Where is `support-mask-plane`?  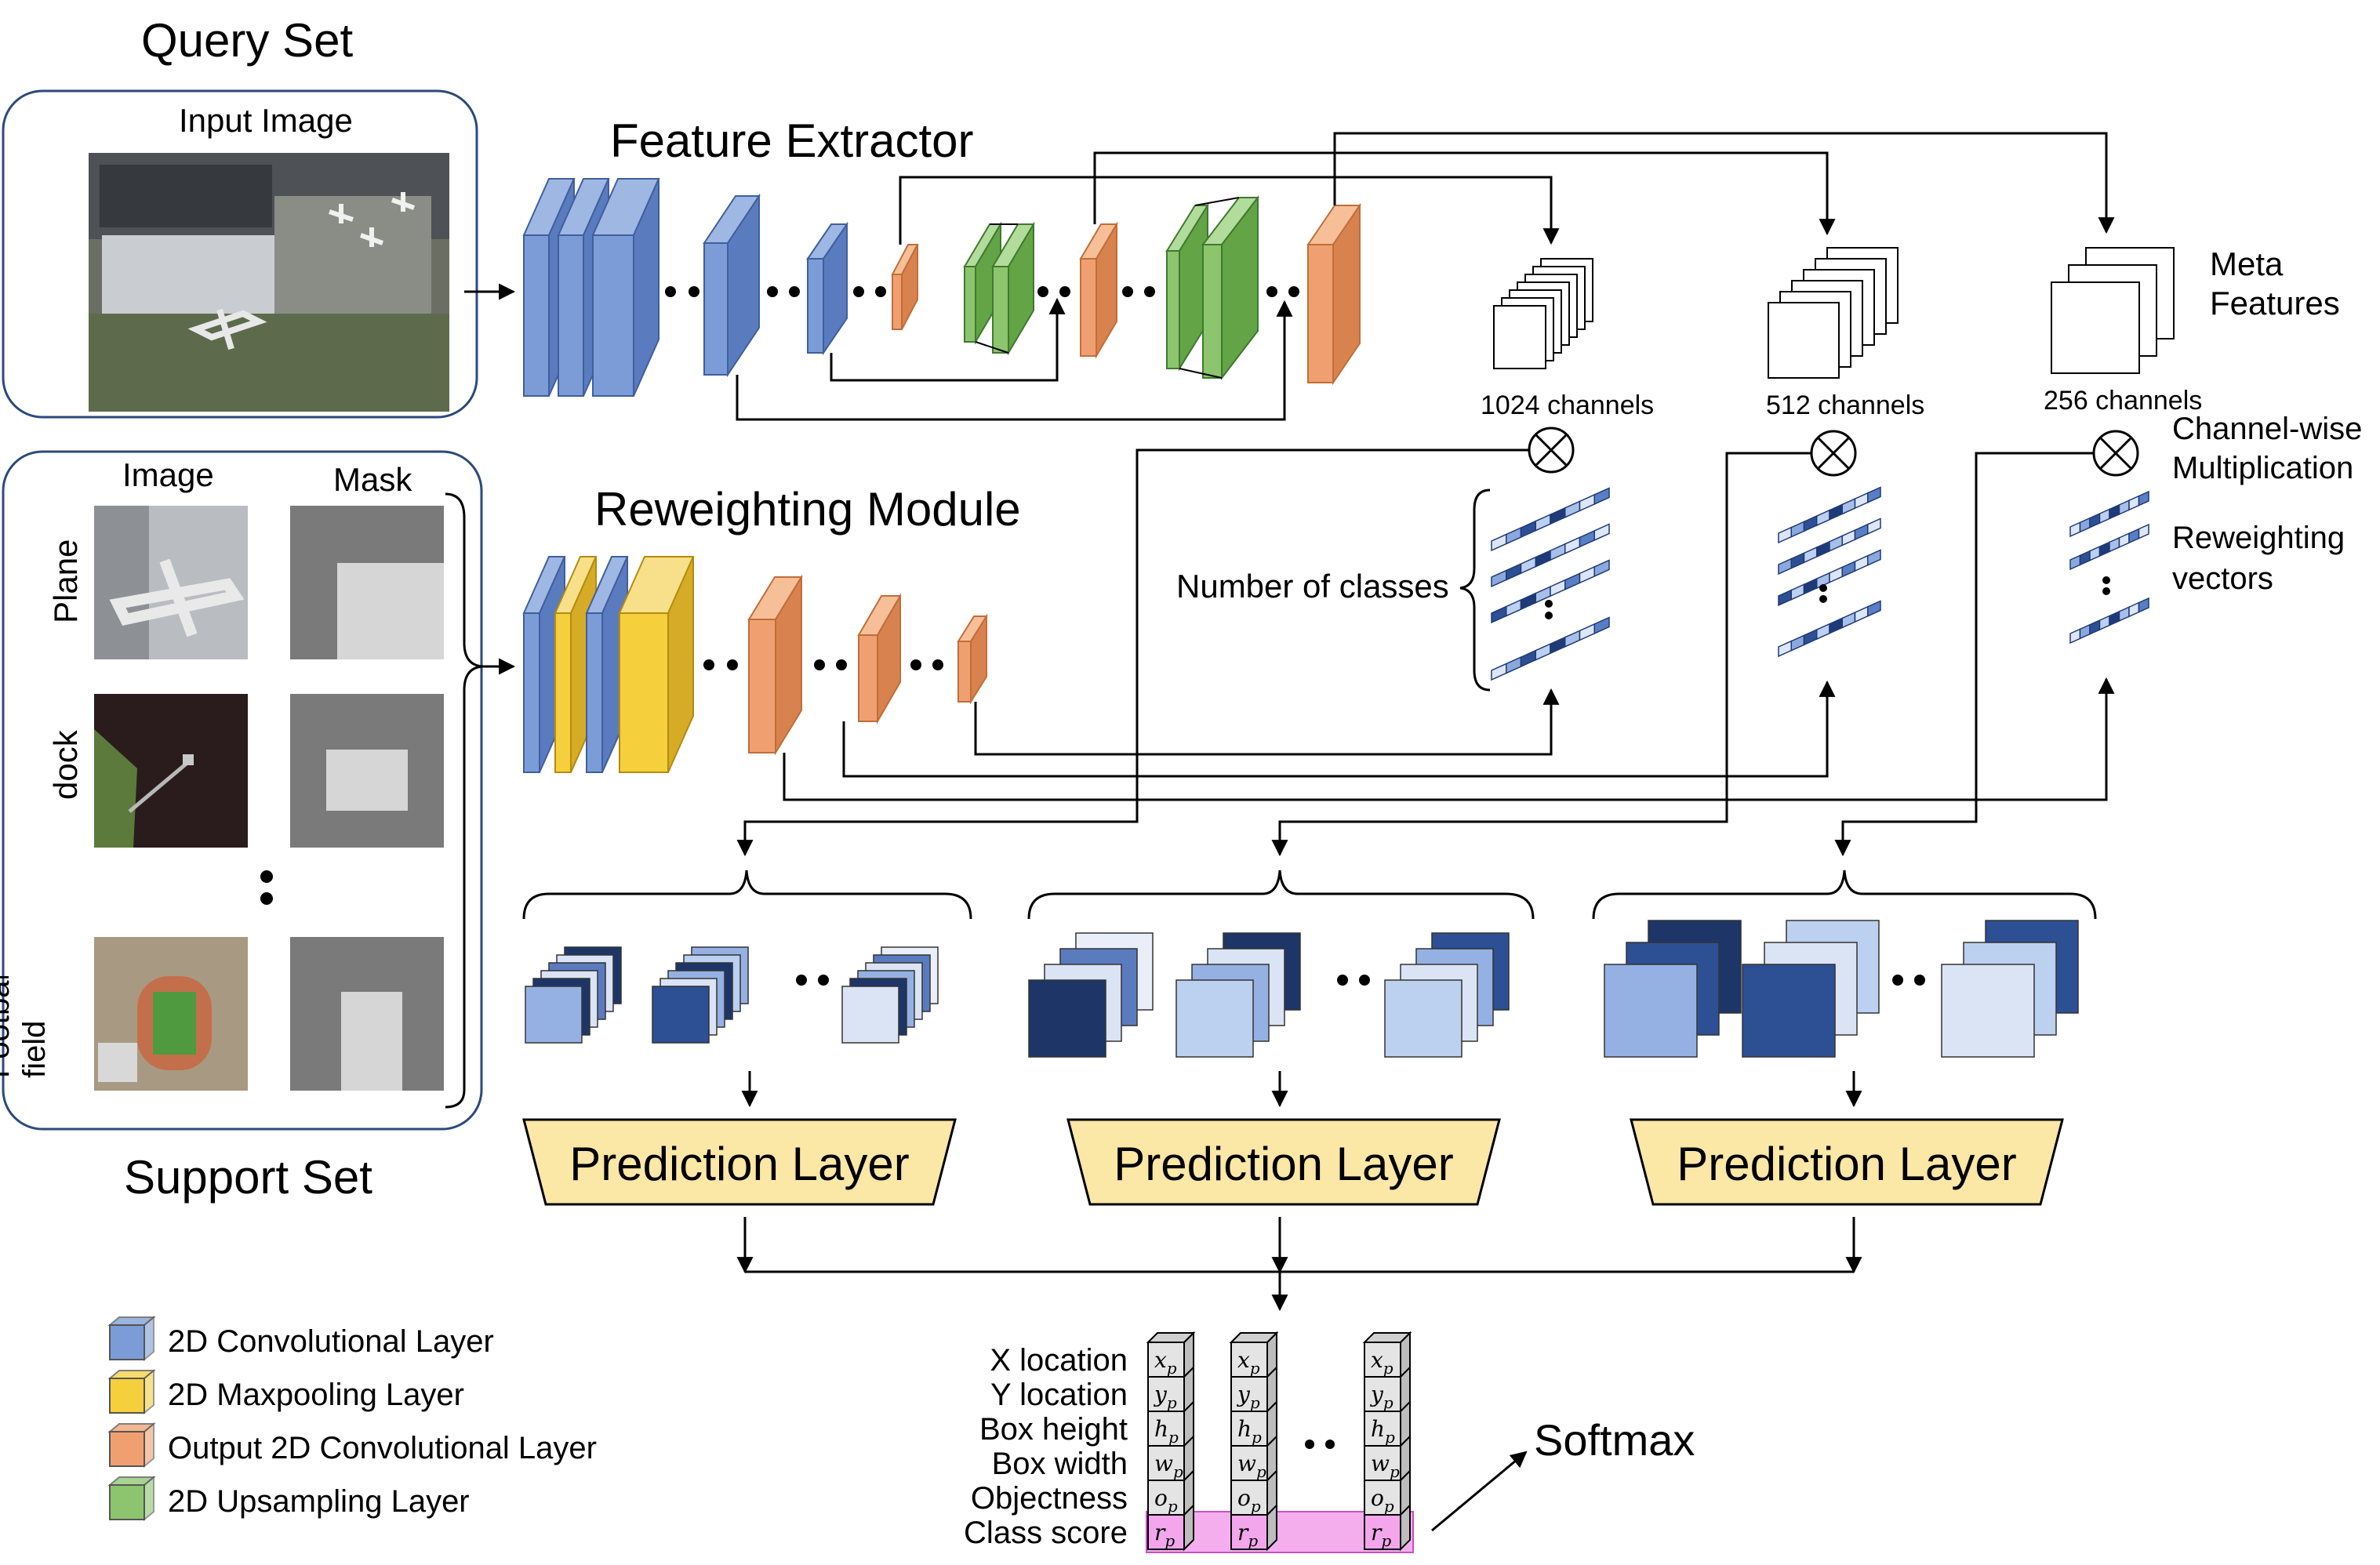 support-mask-plane is located at coordinates (367, 582).